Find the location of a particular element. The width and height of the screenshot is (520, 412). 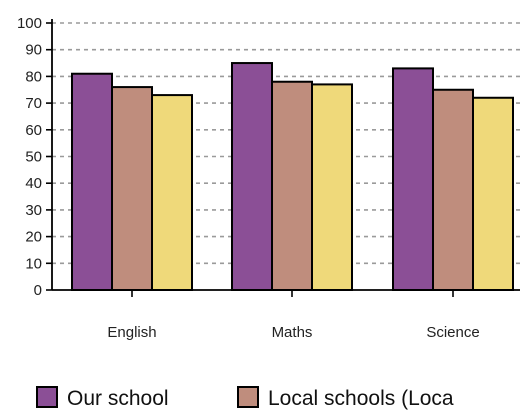

legend-label: Local schools (Loca is located at coordinates (361, 398).